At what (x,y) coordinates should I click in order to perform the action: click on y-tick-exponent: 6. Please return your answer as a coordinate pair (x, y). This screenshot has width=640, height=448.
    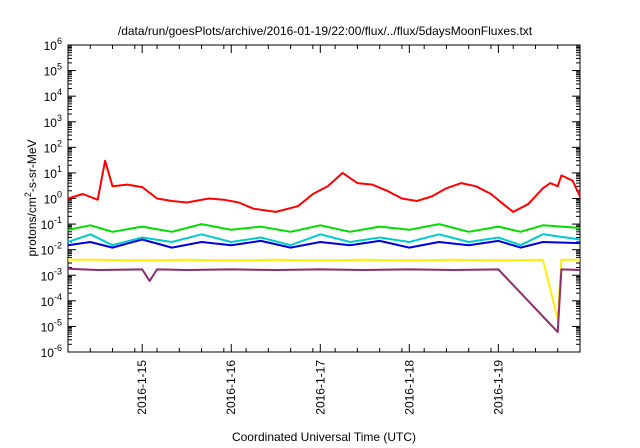
    Looking at the image, I should click on (59, 41).